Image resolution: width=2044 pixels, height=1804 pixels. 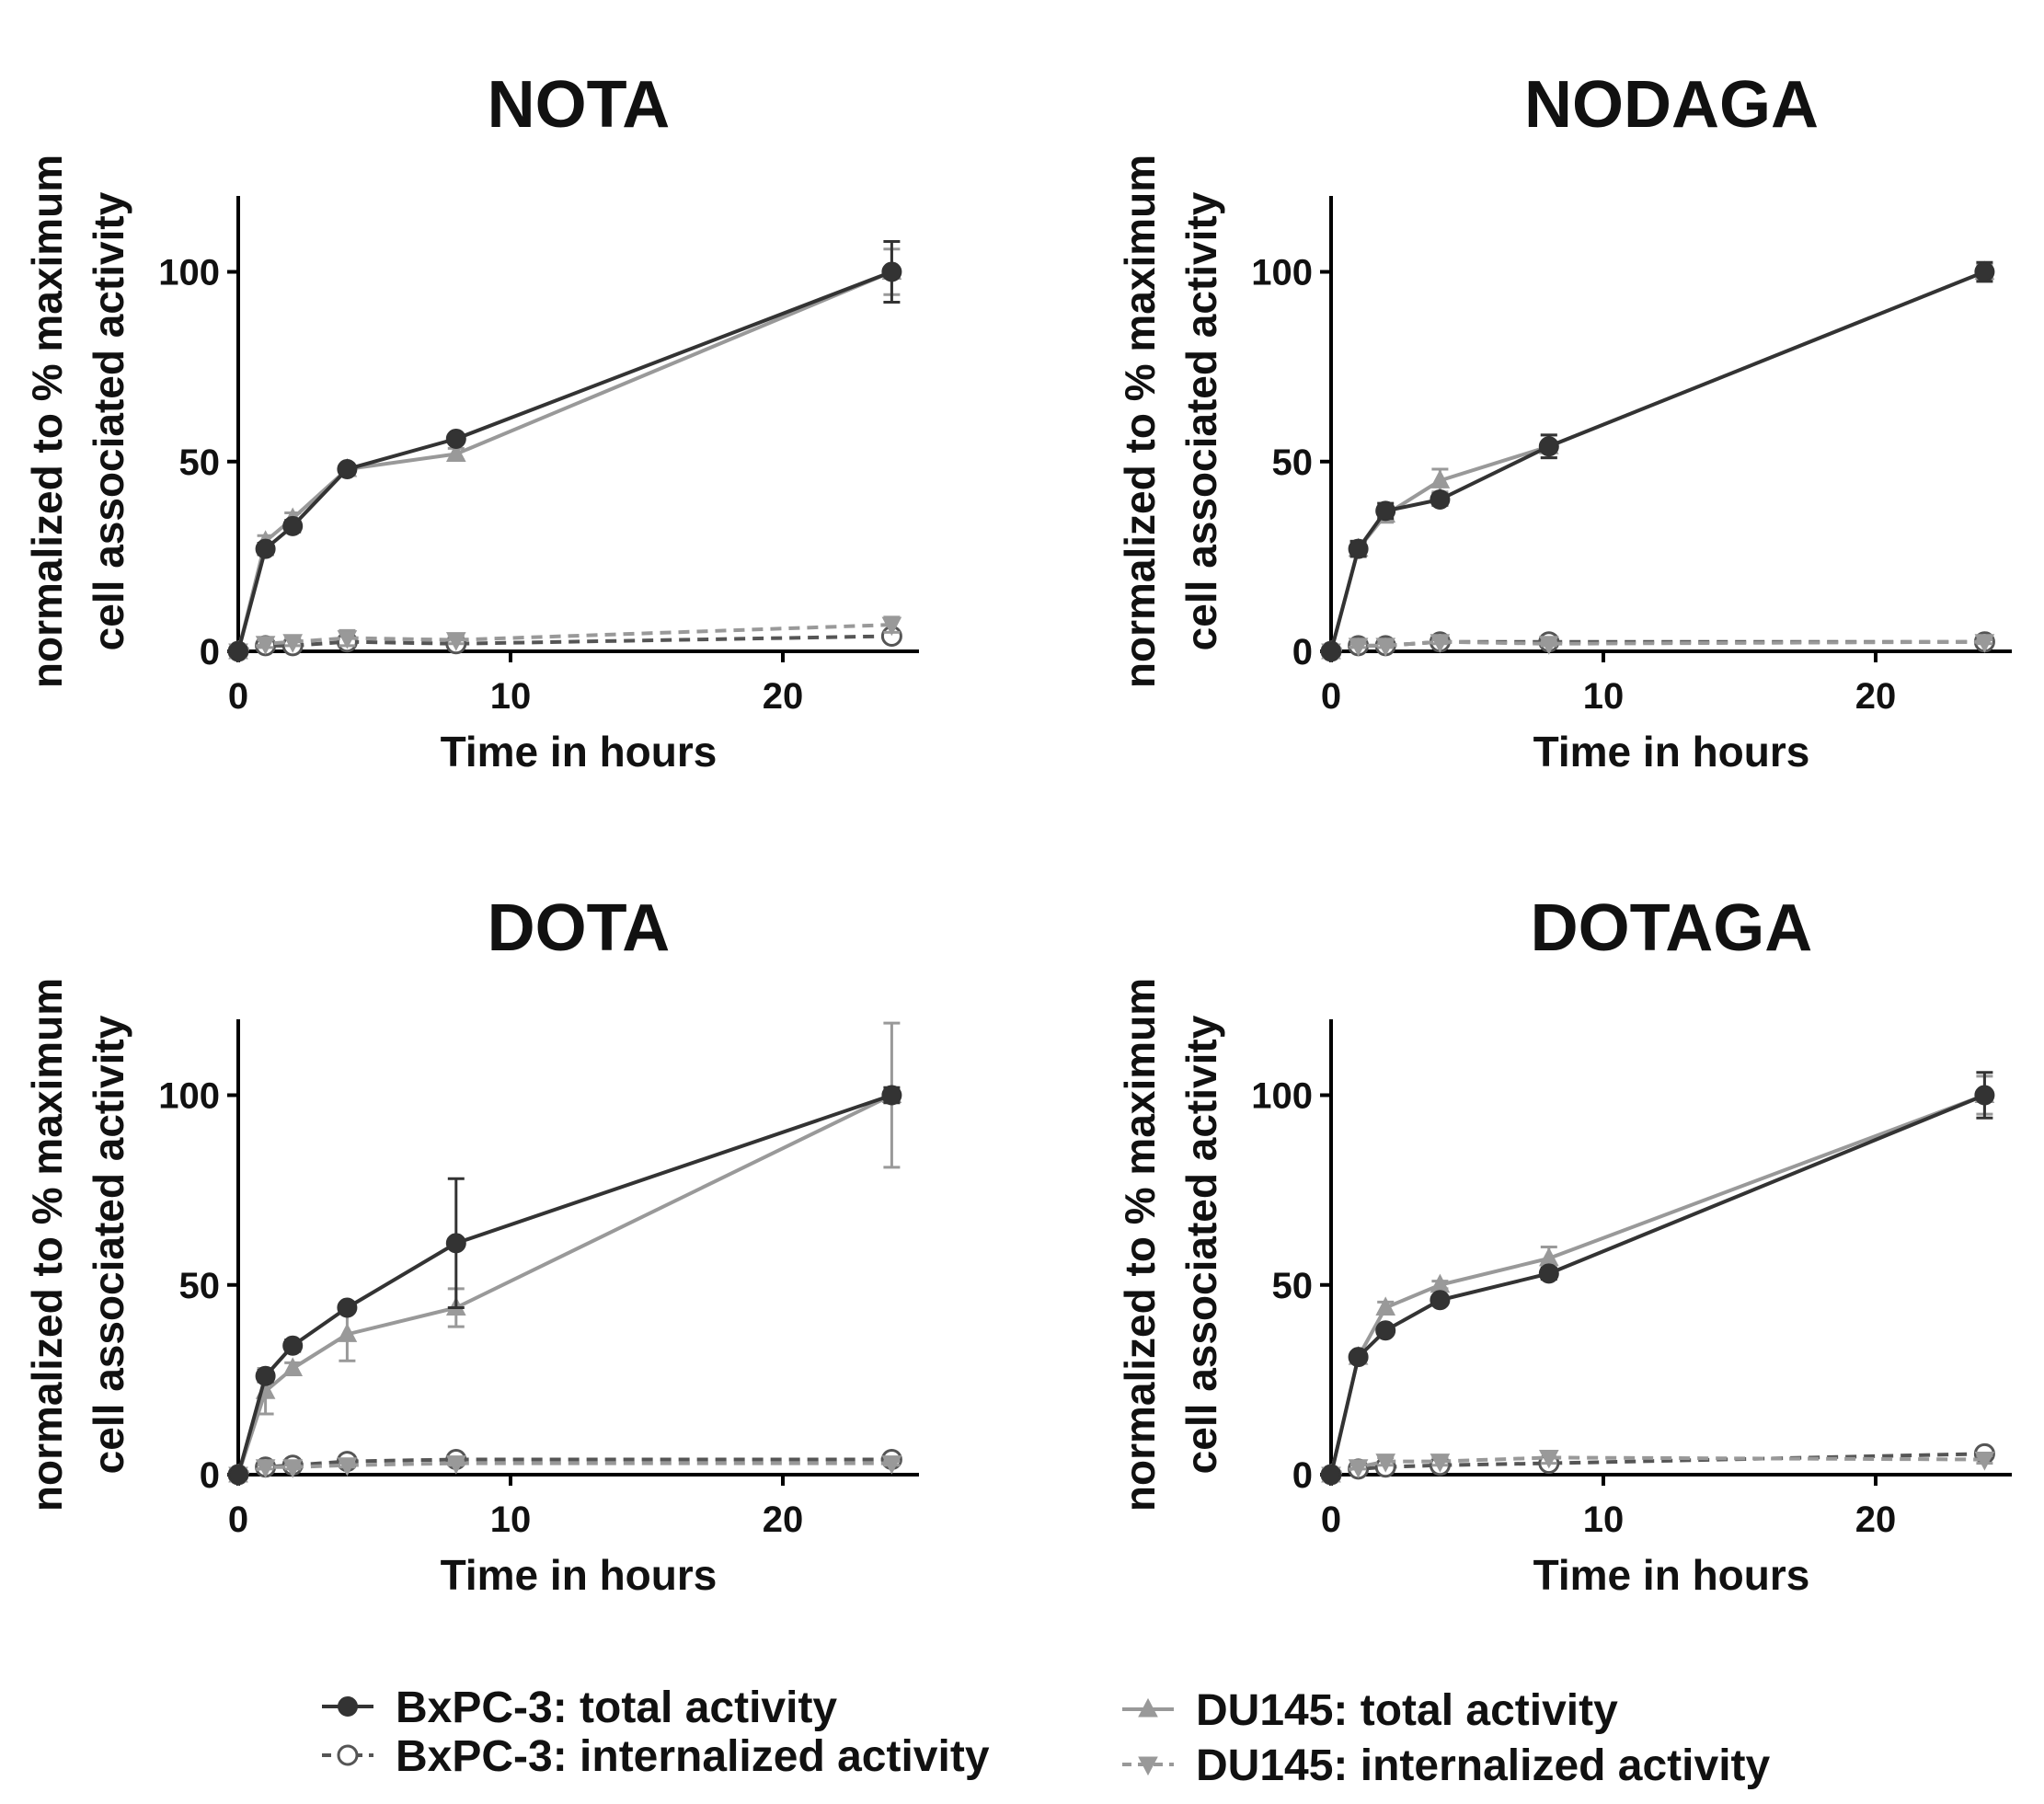 I want to click on legend-item-du145-internalized: DU145: internalized activity, so click(x=1446, y=1765).